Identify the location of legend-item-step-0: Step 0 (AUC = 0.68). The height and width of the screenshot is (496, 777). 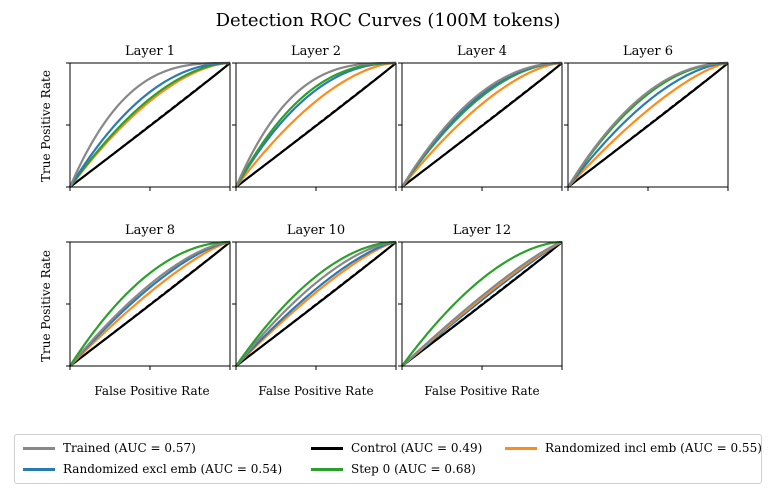
(393, 469).